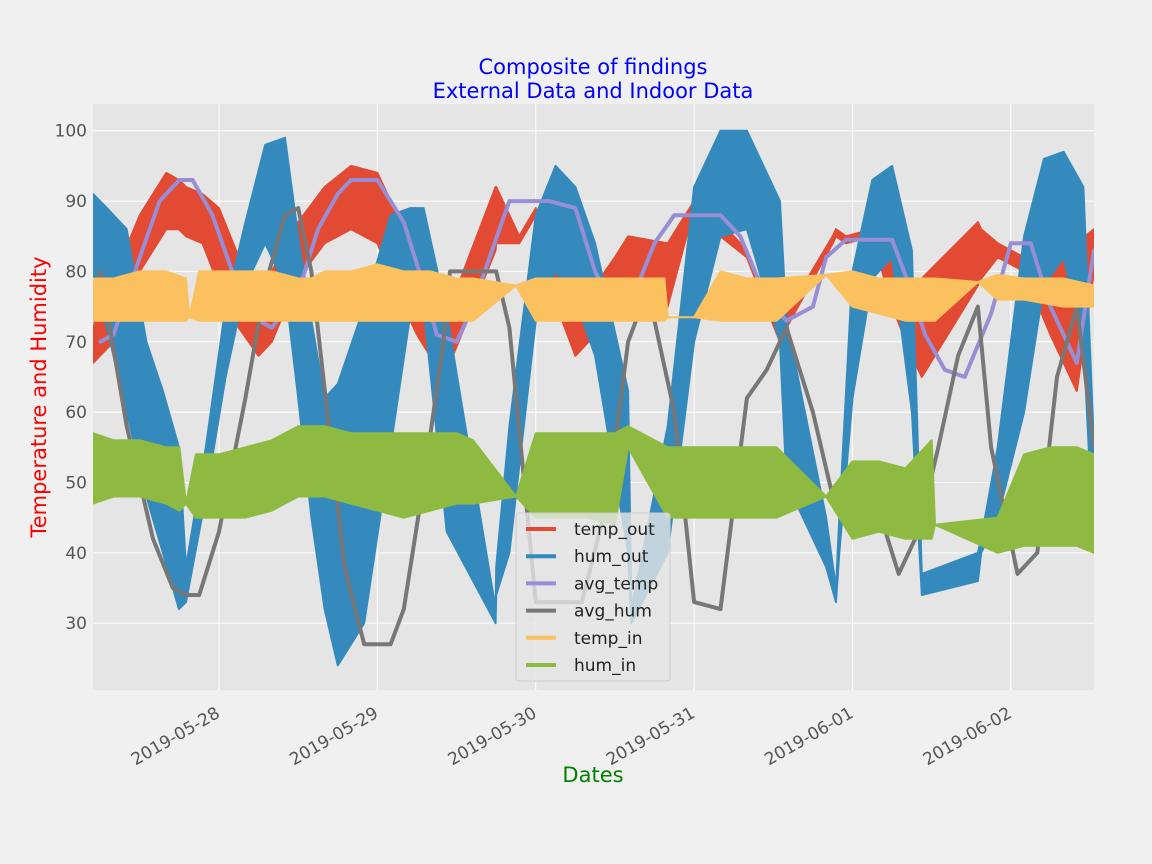 This screenshot has height=864, width=1152. Describe the element at coordinates (76, 554) in the screenshot. I see `y-tick-label: 40` at that location.